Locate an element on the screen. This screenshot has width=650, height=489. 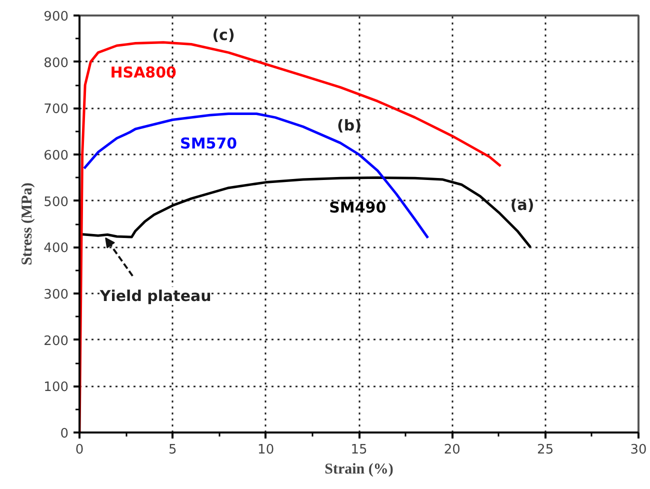
y-tick-label: 800 is located at coordinates (56, 63).